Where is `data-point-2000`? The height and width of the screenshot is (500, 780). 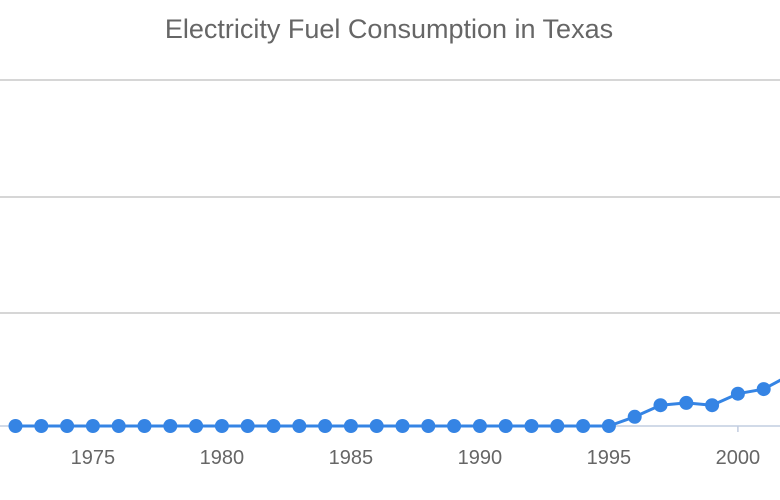 data-point-2000 is located at coordinates (737, 393).